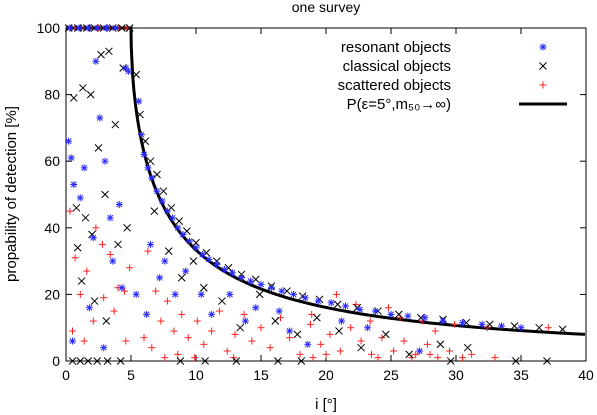 The height and width of the screenshot is (415, 597). I want to click on x-tick-label: 15, so click(261, 375).